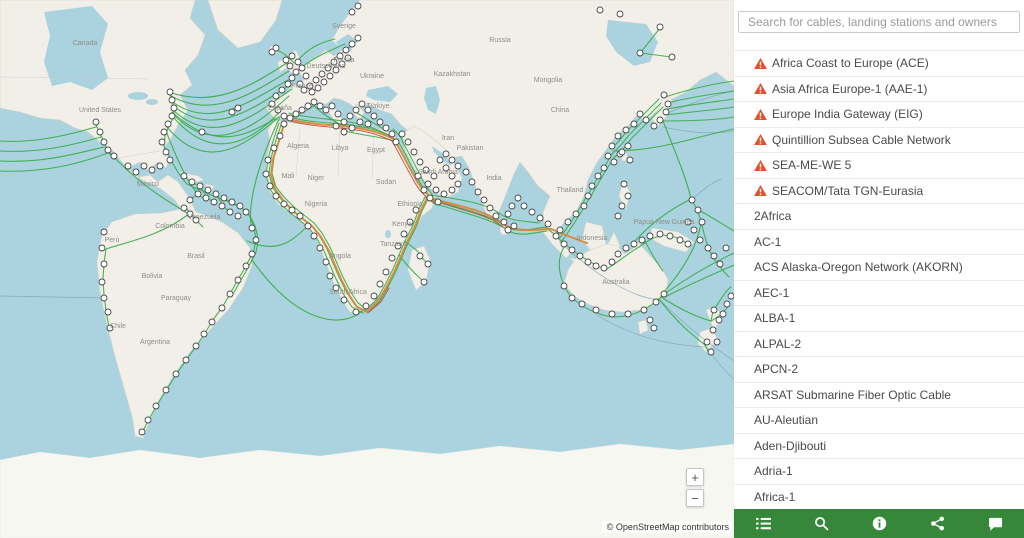 This screenshot has height=538, width=1024. What do you see at coordinates (821, 523) in the screenshot?
I see `toolbar-search-button` at bounding box center [821, 523].